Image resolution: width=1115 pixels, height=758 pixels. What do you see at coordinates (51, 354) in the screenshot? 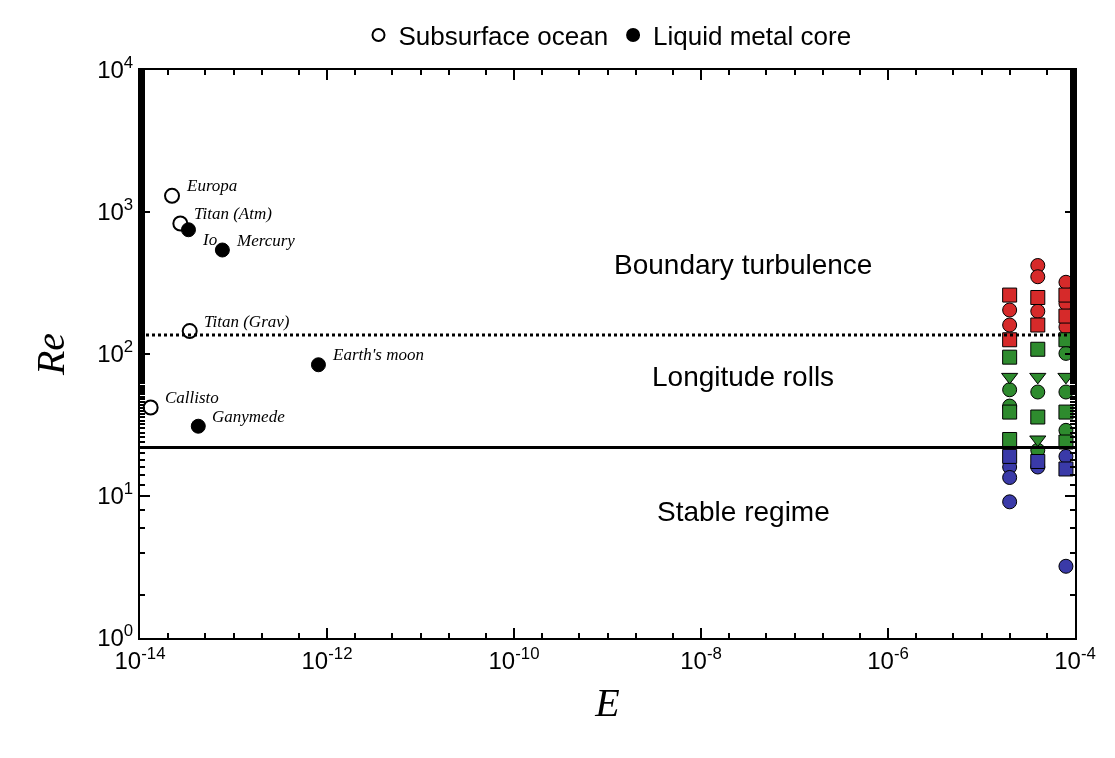
I see `y-axis-title: Re` at bounding box center [51, 354].